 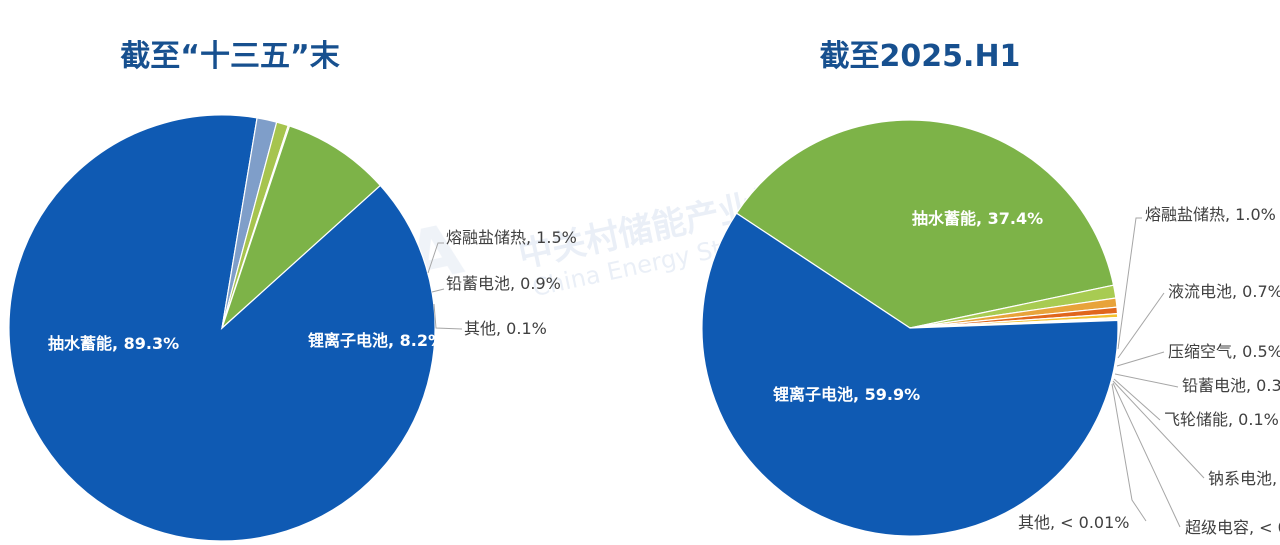 What do you see at coordinates (511, 237) in the screenshot?
I see `data-label: 熔融盐储热, 1.5%` at bounding box center [511, 237].